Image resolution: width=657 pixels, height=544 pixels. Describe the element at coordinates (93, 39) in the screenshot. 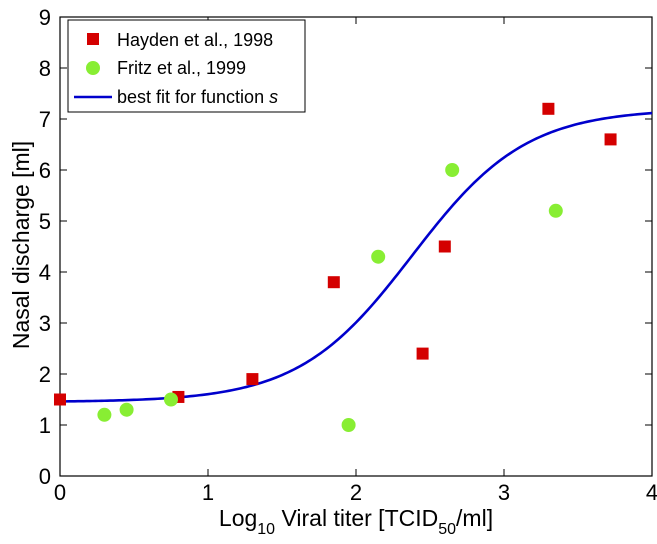

I see `legend-marker-hayden` at that location.